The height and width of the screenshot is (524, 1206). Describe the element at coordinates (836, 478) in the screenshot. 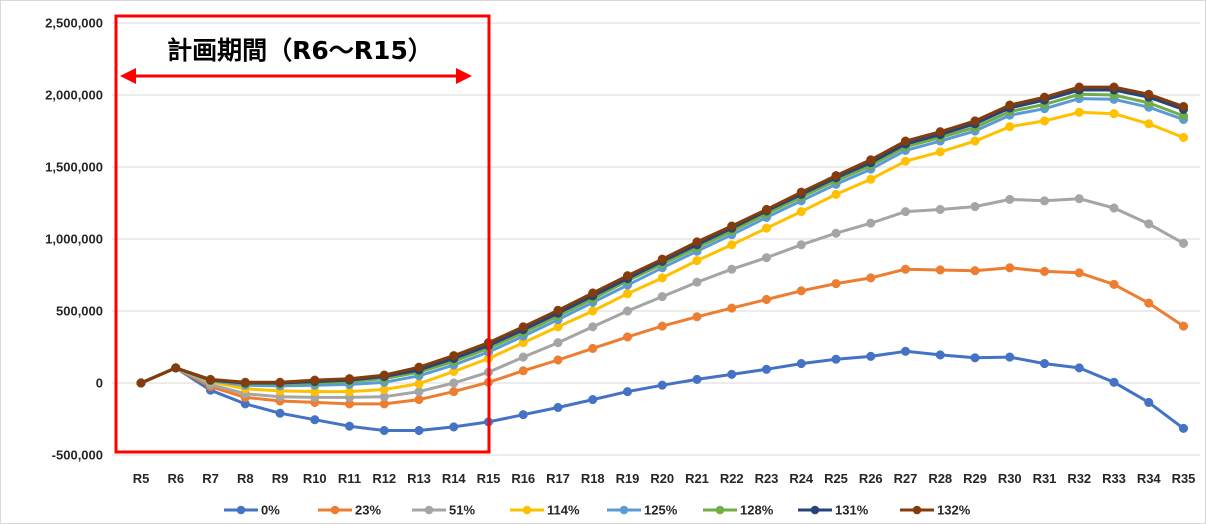

I see `x-tick-label: R25` at that location.